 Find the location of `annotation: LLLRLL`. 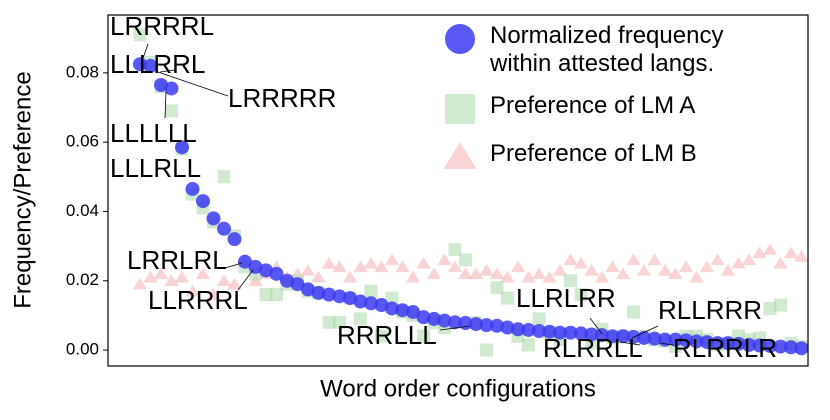

annotation: LLLRLL is located at coordinates (155, 168).